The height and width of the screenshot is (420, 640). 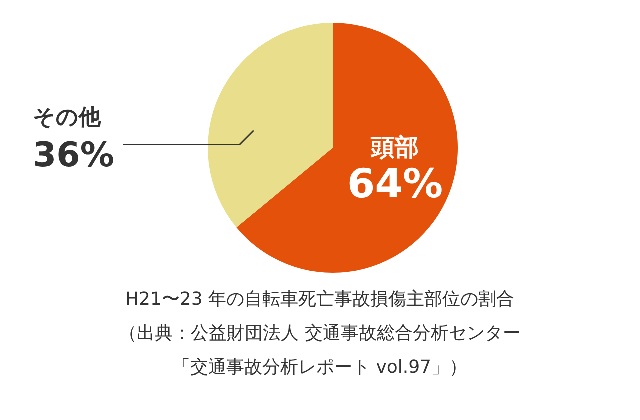 I want to click on text: （出典：公益財団法人 交通事故総合分析センター, so click(x=320, y=334).